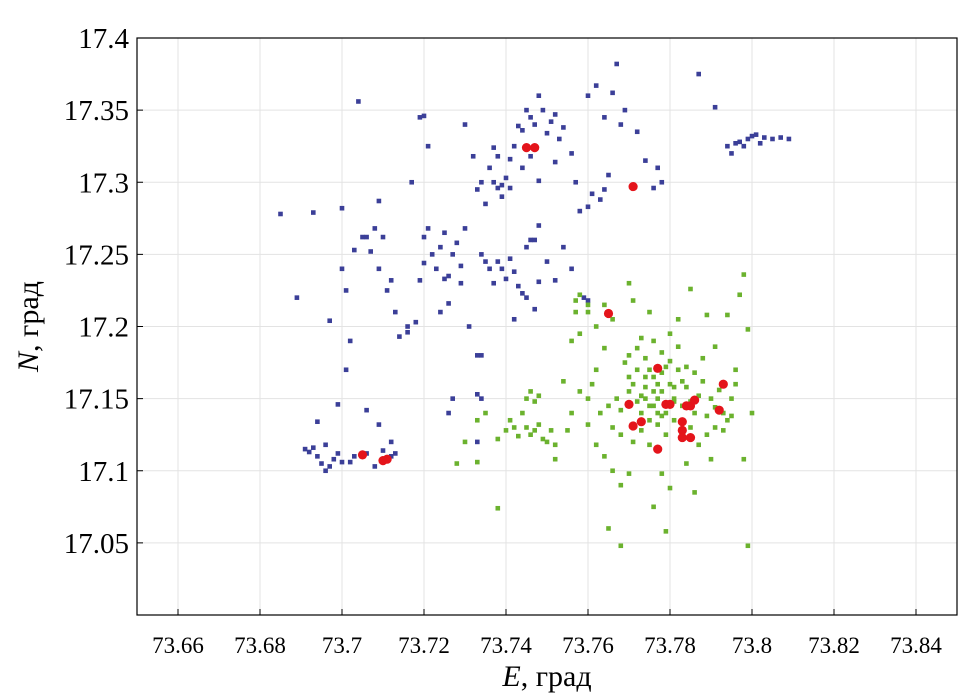  Describe the element at coordinates (342, 645) in the screenshot. I see `x-tick-label: 73.7` at that location.